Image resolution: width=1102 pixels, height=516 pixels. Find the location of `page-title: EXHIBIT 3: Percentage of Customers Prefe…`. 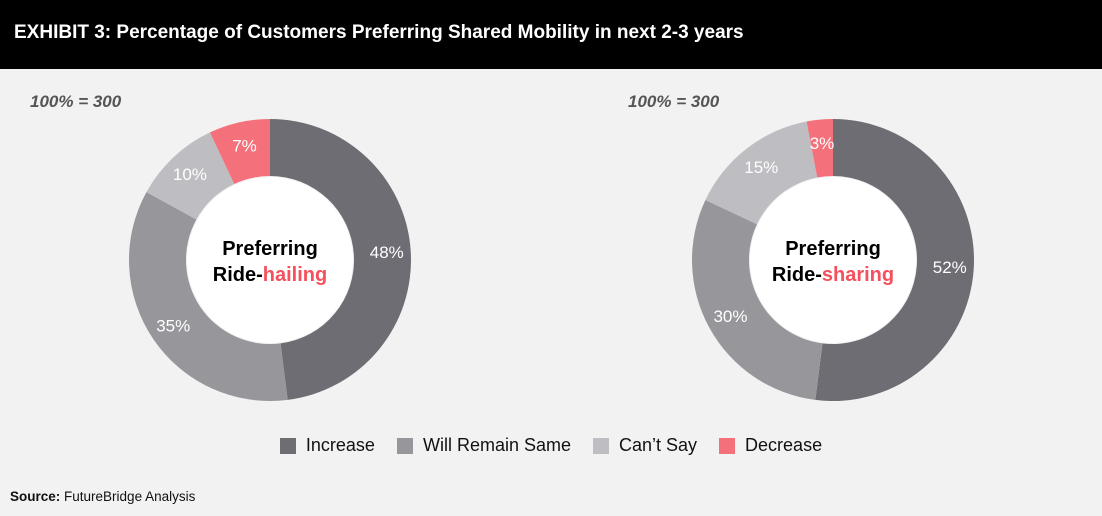

page-title: EXHIBIT 3: Percentage of Customers Prefe… is located at coordinates (379, 32).